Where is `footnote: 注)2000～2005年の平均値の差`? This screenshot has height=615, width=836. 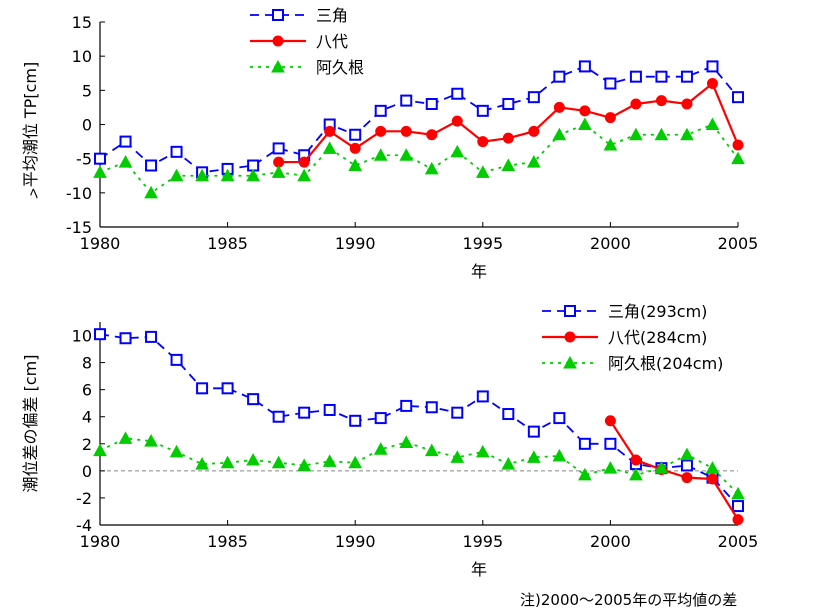 footnote: 注)2000～2005年の平均値の差 is located at coordinates (628, 600).